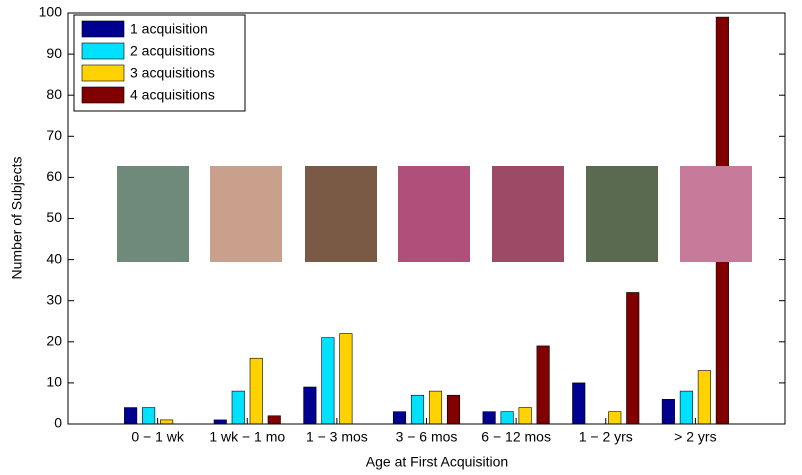  What do you see at coordinates (54, 53) in the screenshot?
I see `y-tick-label: 90` at bounding box center [54, 53].